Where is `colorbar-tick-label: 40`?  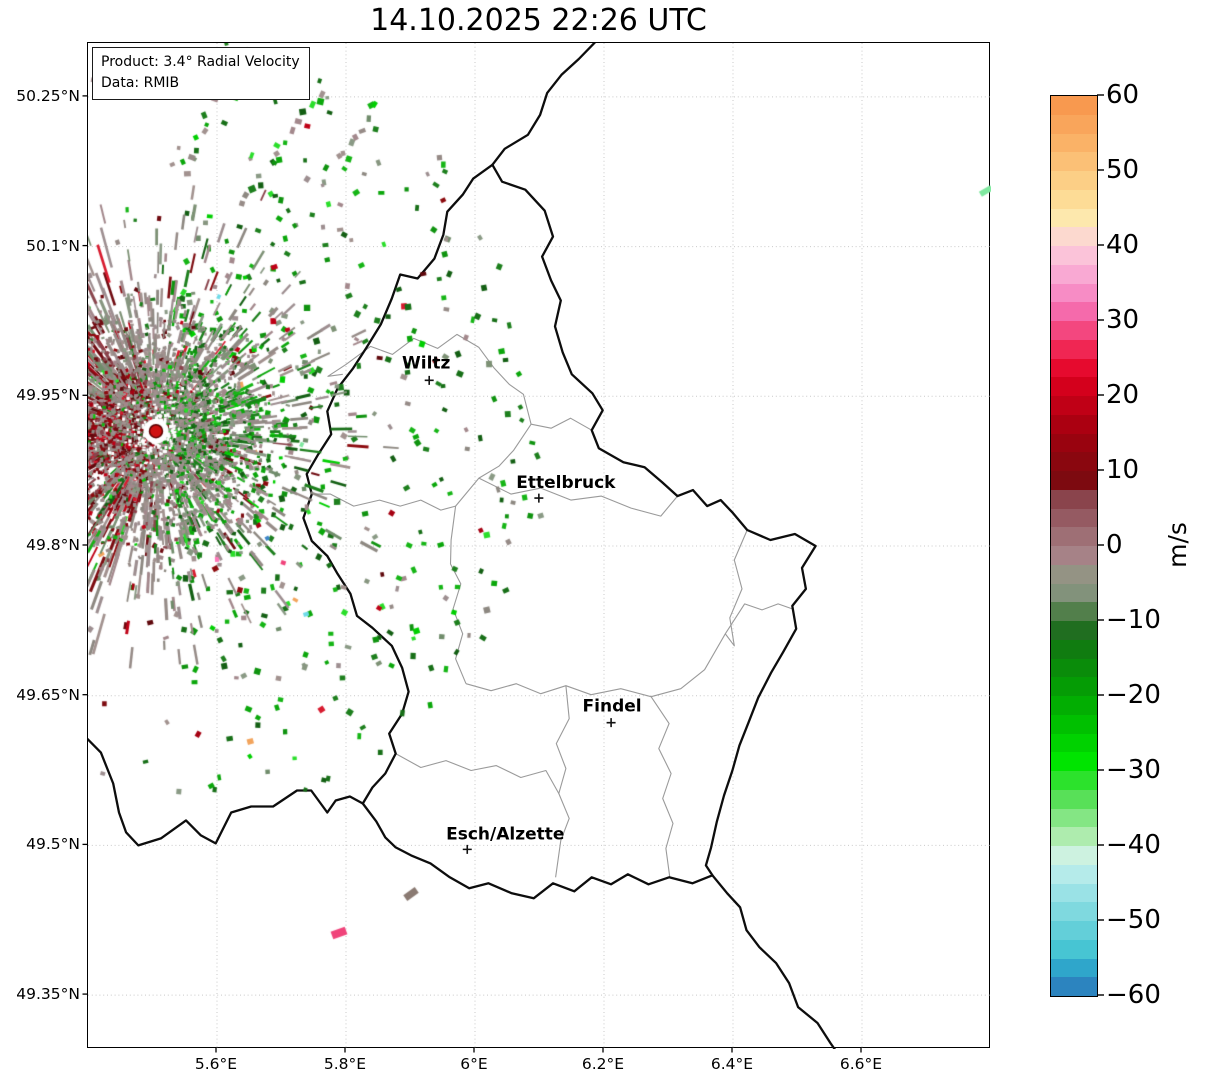
colorbar-tick-label: 40 is located at coordinates (1123, 245).